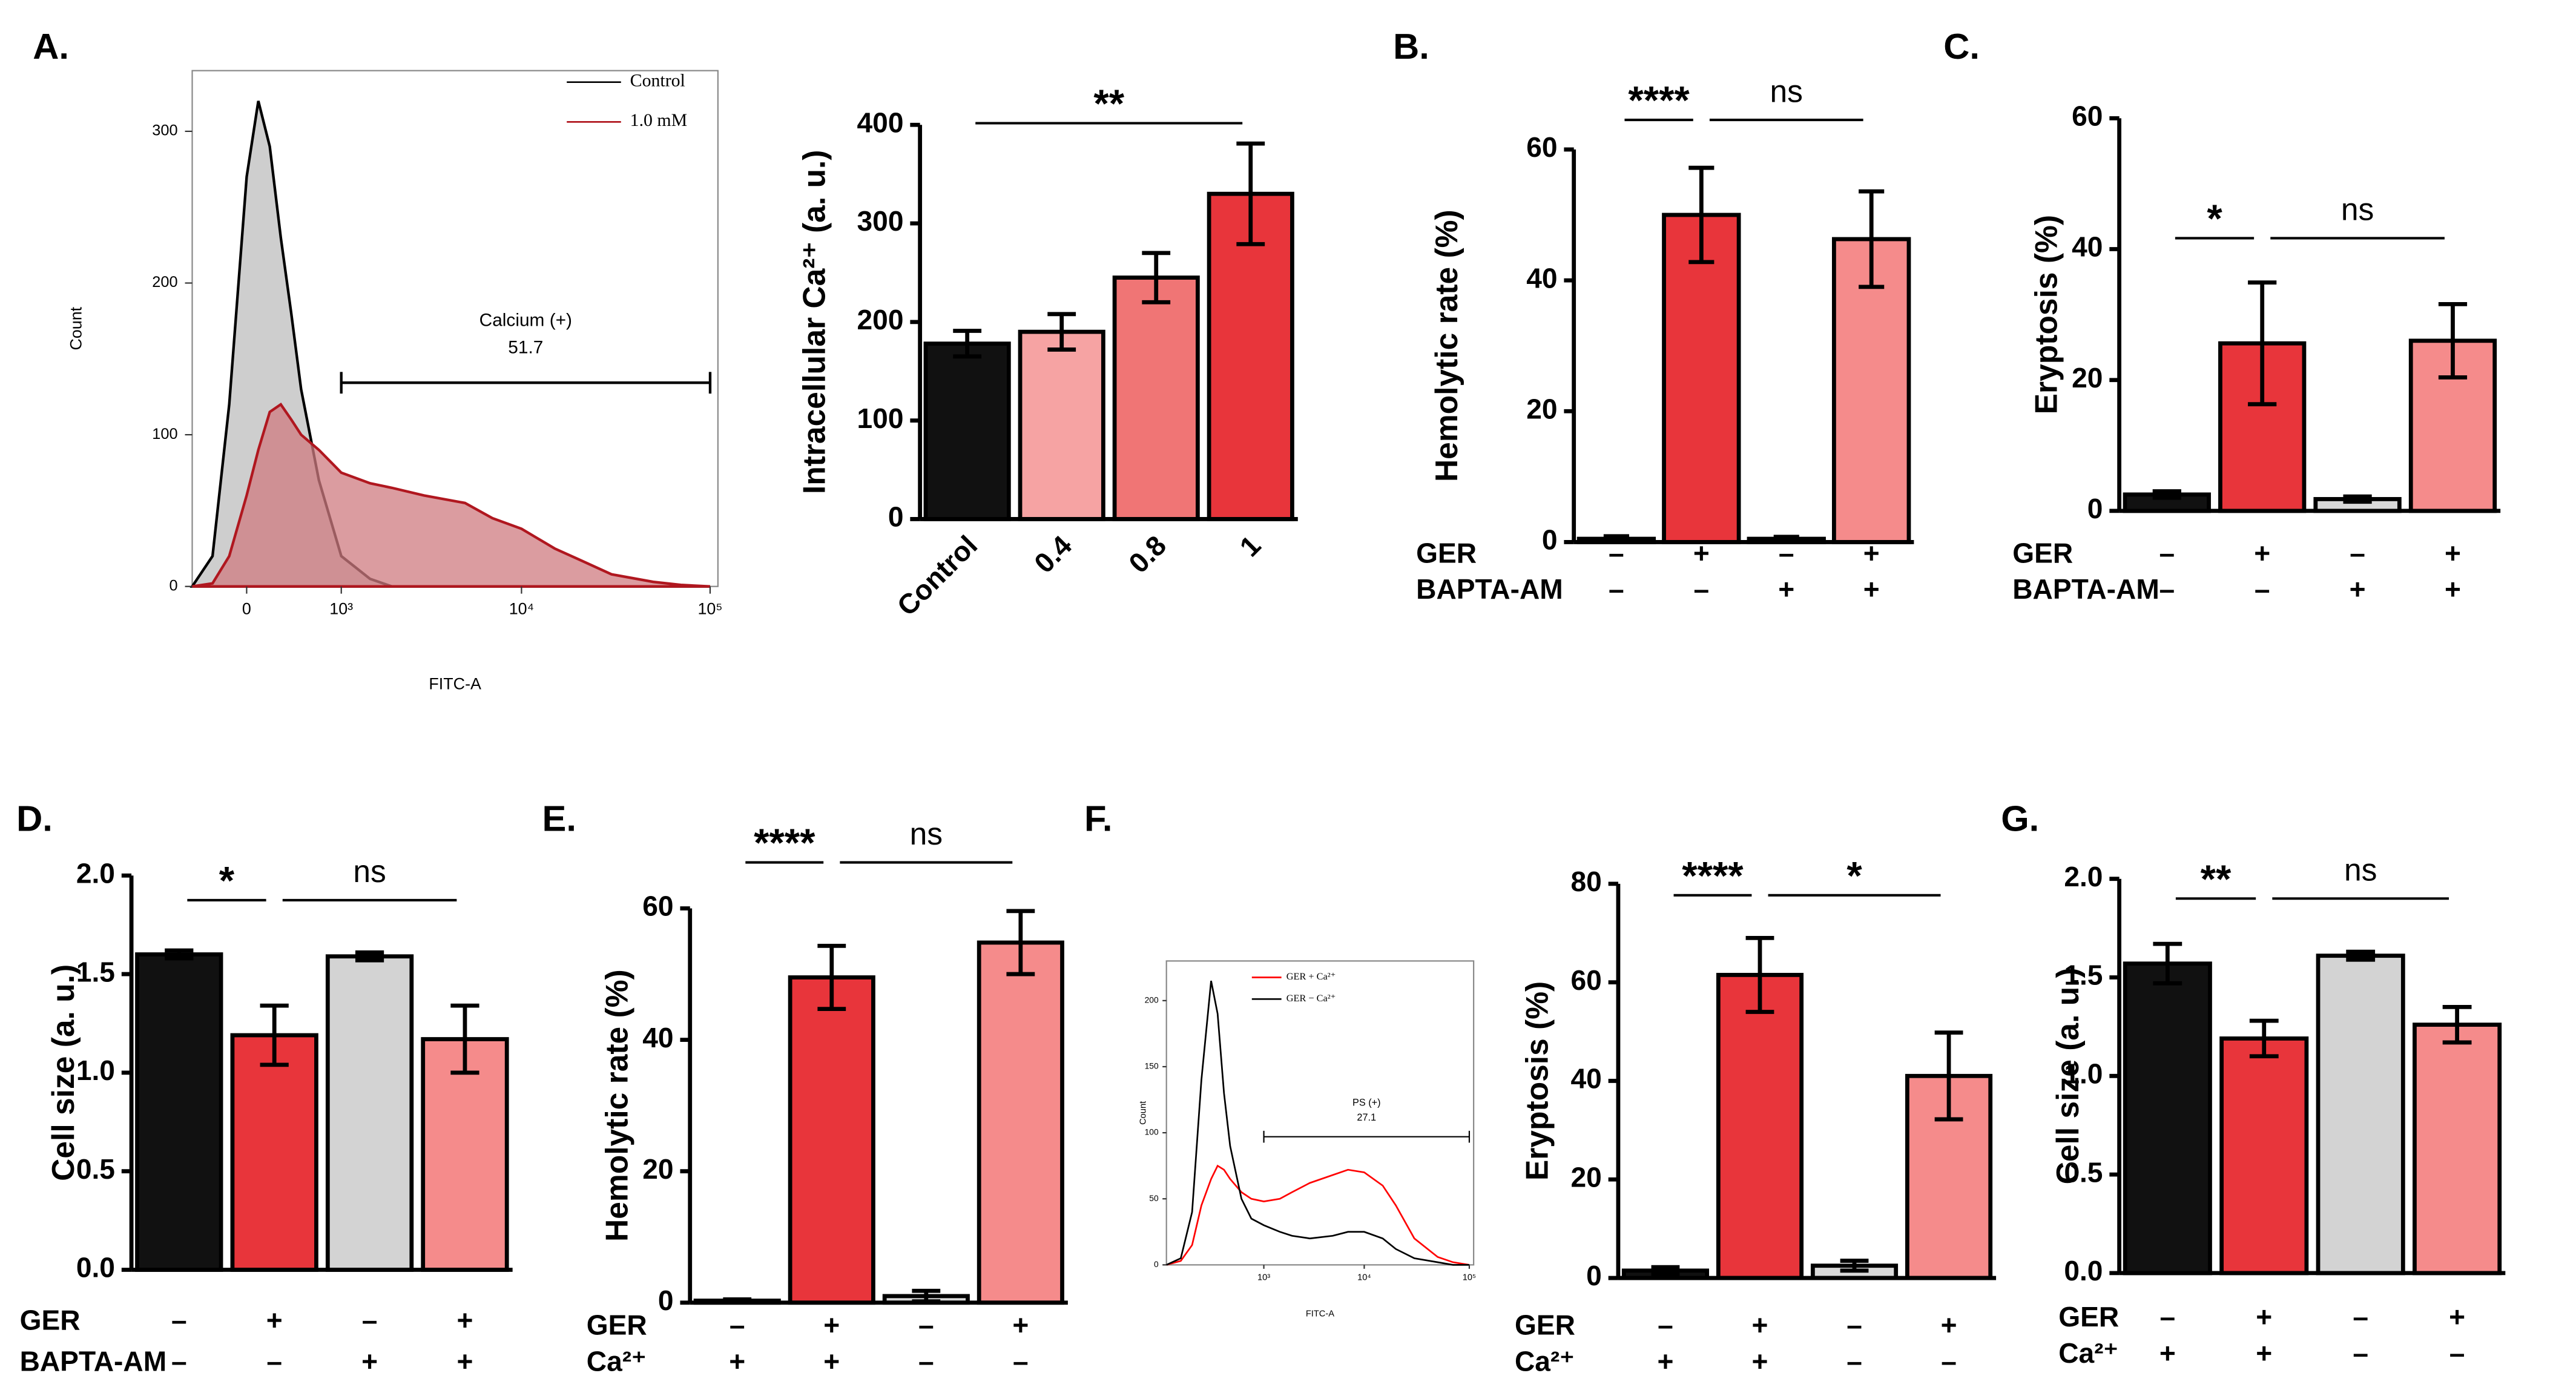 Image resolution: width=2576 pixels, height=1393 pixels. What do you see at coordinates (1152, 1066) in the screenshot?
I see `y-tick-label: 150` at bounding box center [1152, 1066].